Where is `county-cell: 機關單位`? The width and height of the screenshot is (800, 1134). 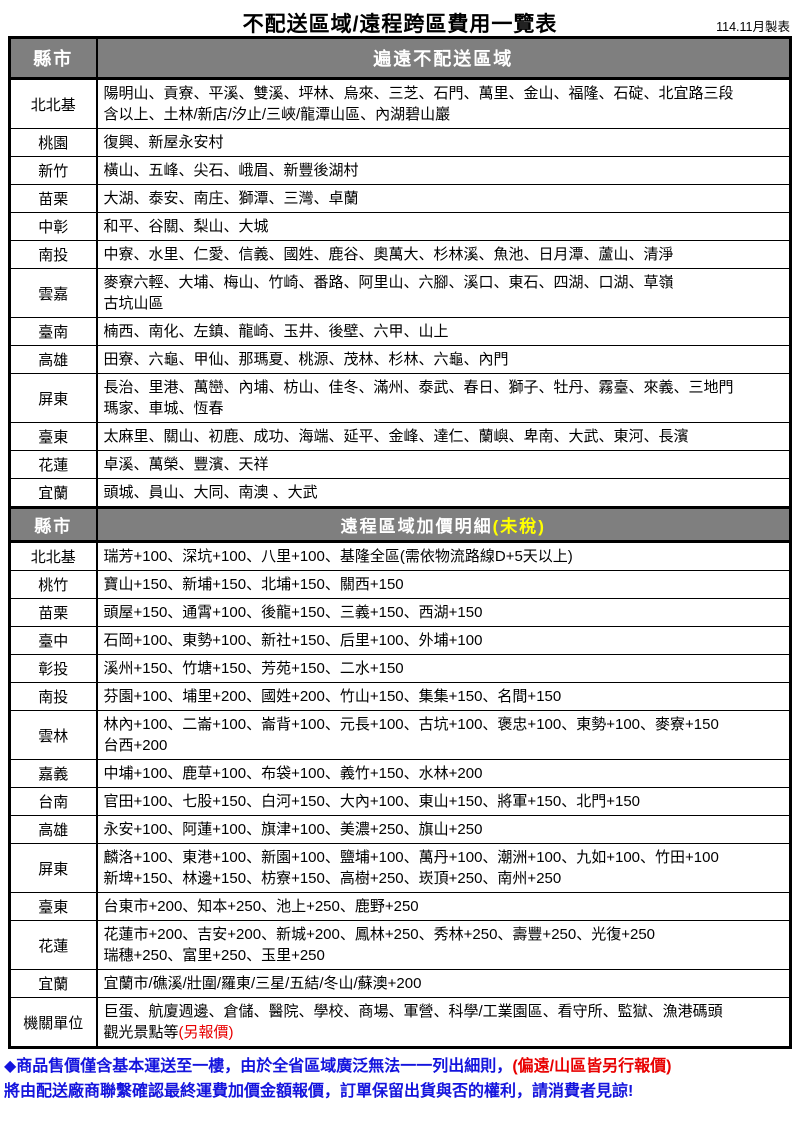
county-cell: 機關單位 is located at coordinates (53, 1022).